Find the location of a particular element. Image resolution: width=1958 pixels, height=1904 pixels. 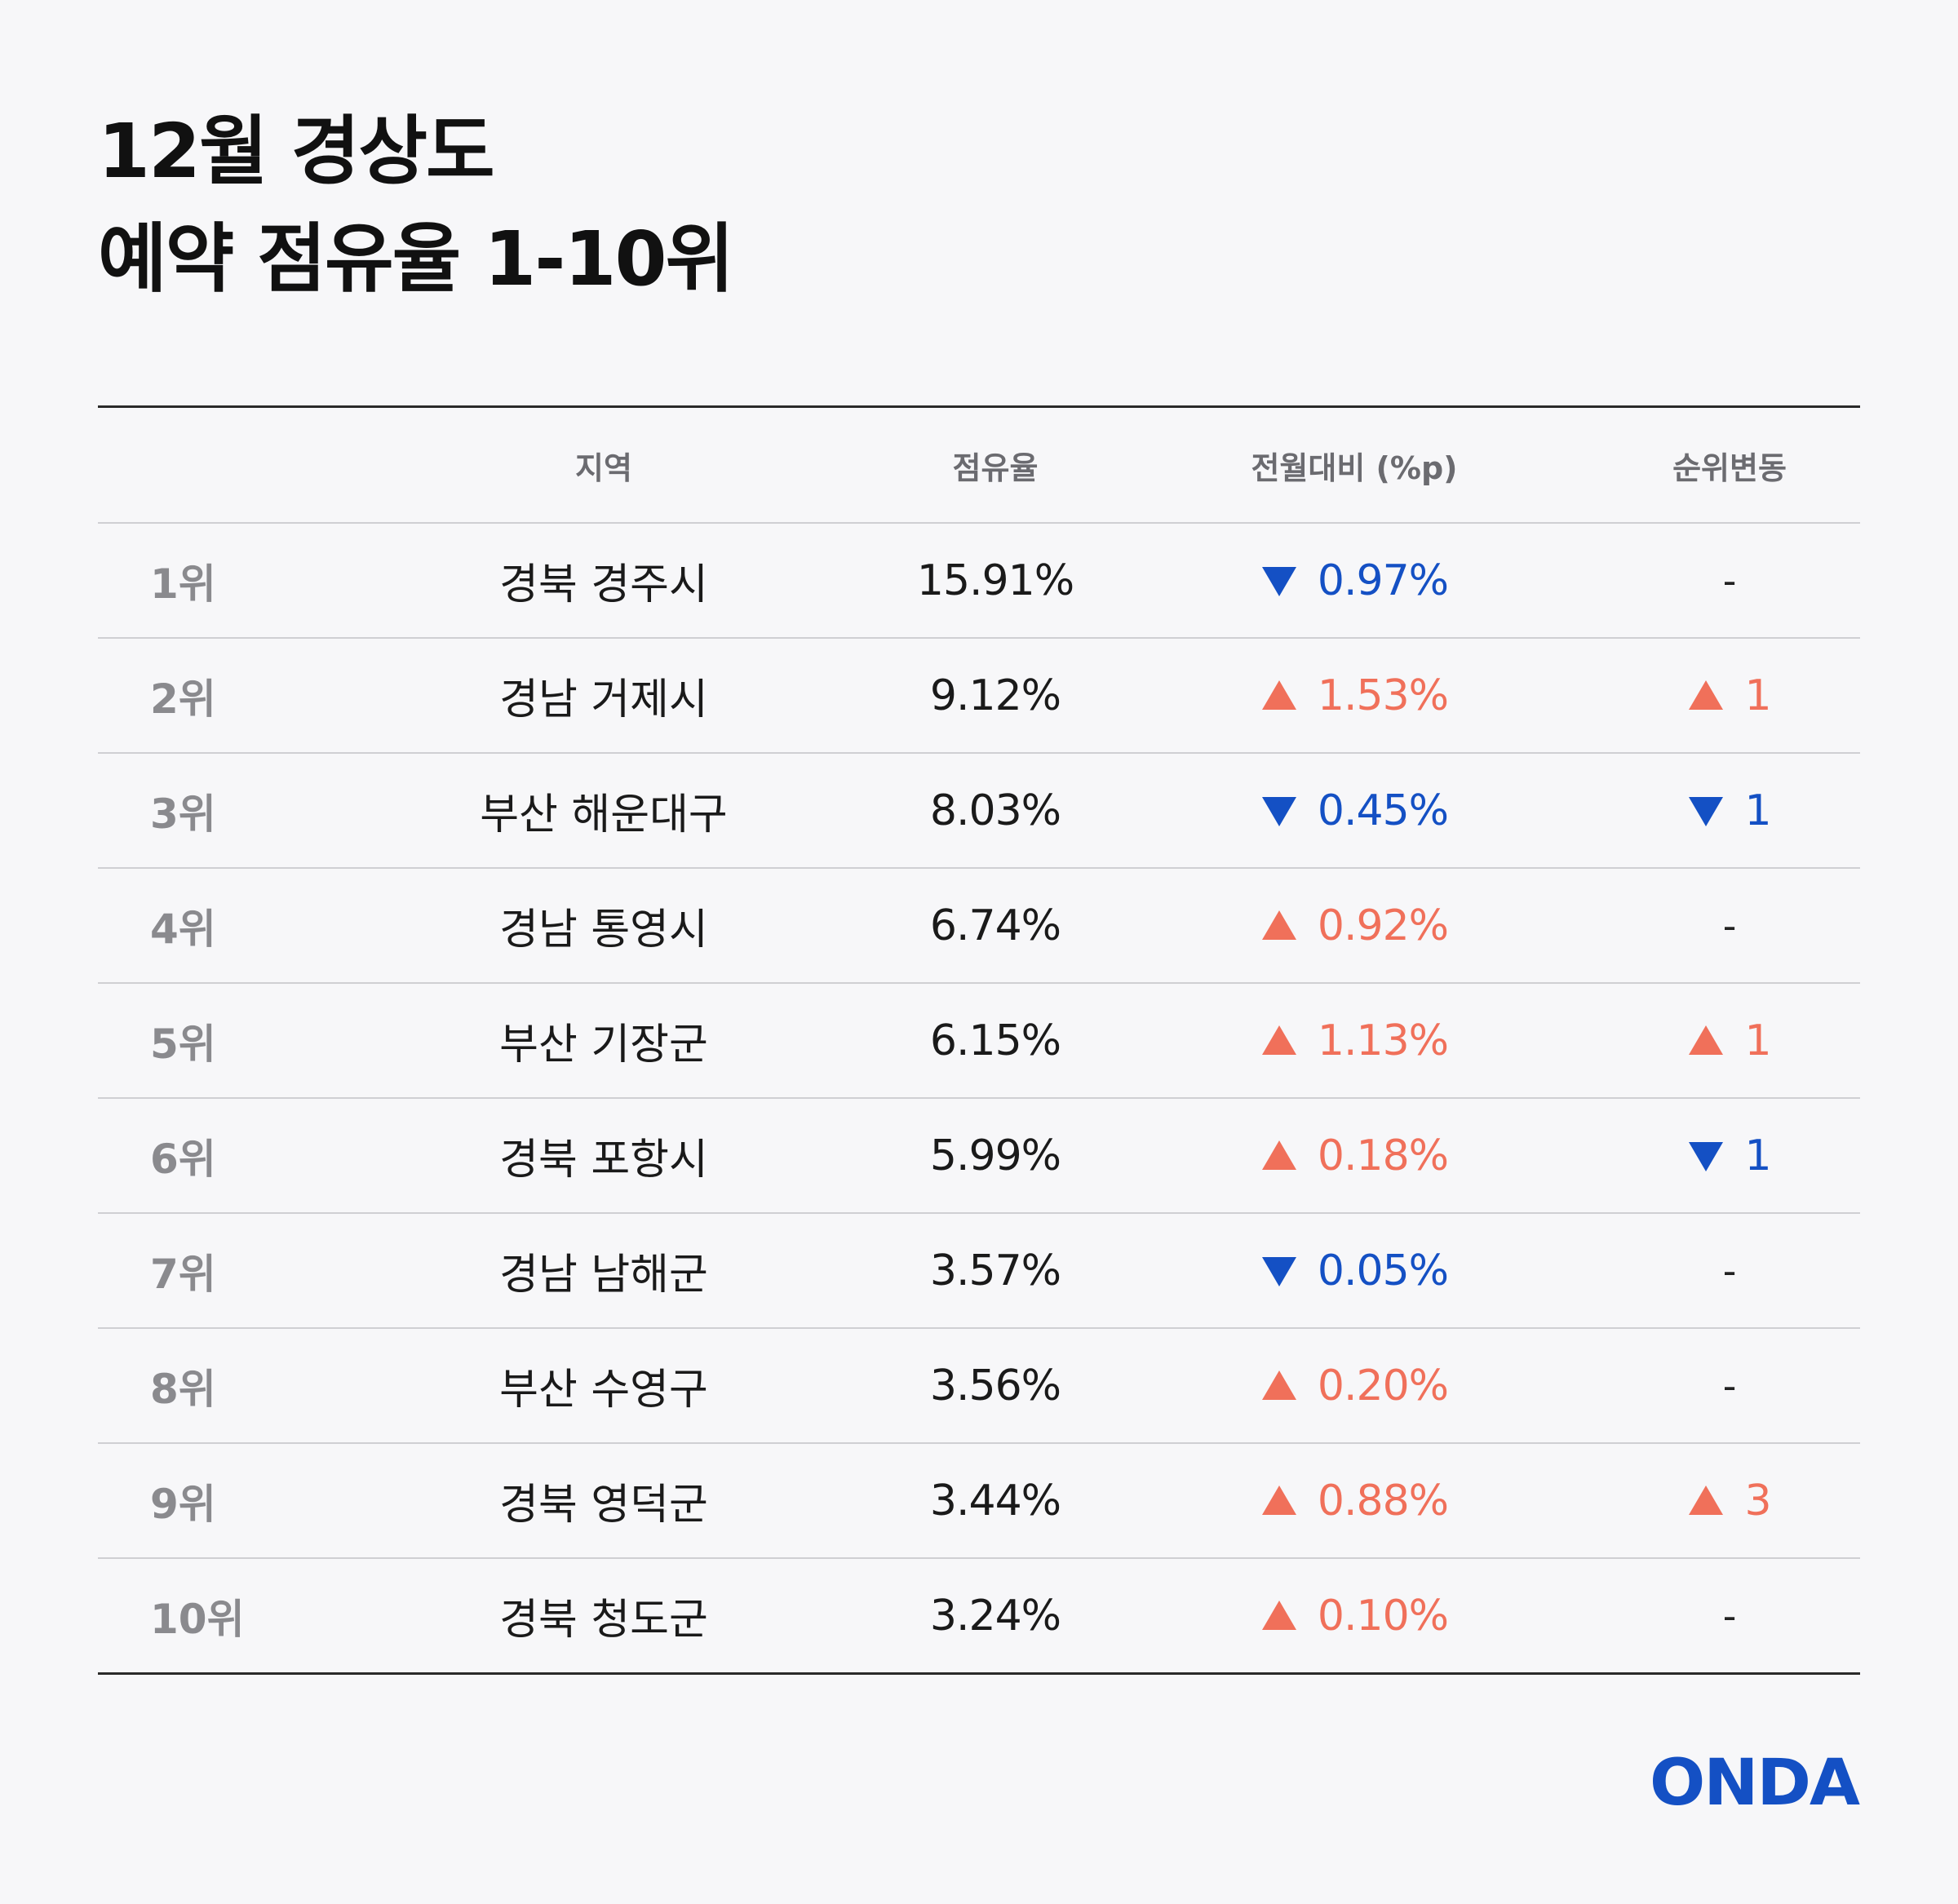

change-value: 1.53% is located at coordinates (1383, 695).